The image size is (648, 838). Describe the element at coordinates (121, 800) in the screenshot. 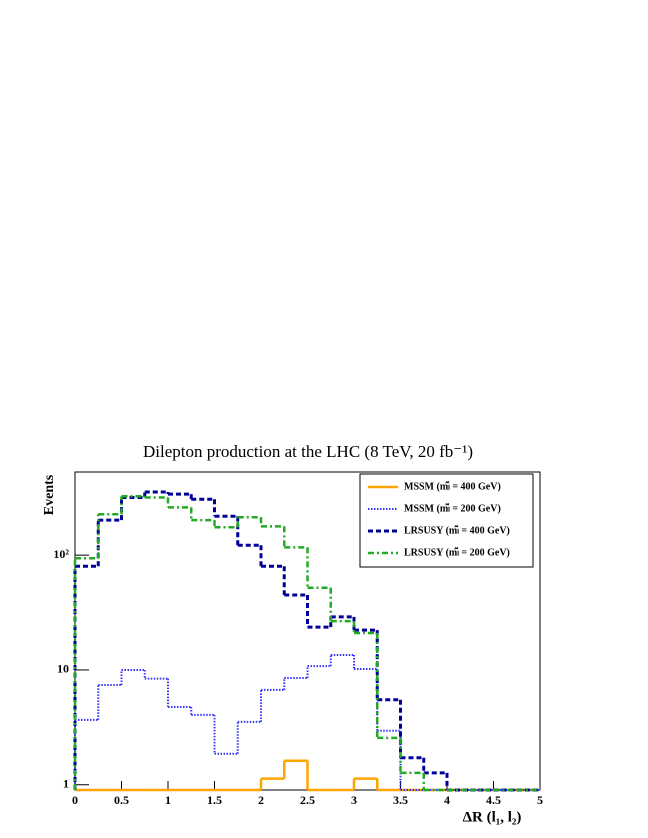

I see `x-tick-label: 0.5` at that location.